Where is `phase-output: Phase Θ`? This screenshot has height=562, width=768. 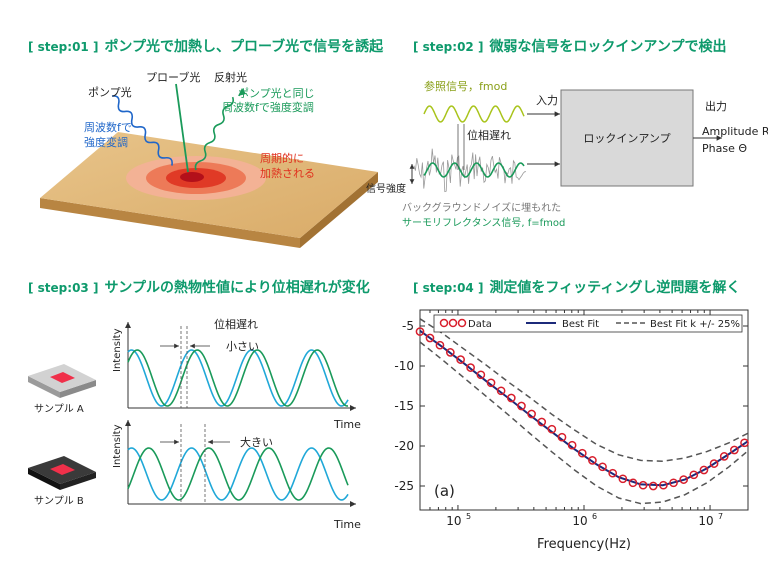
phase-output: Phase Θ is located at coordinates (724, 148).